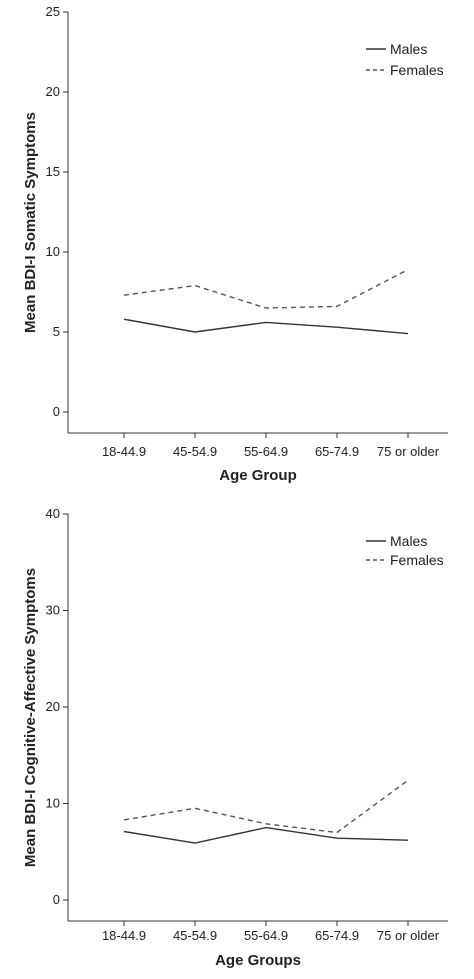 Image resolution: width=474 pixels, height=979 pixels. What do you see at coordinates (53, 11) in the screenshot?
I see `y-tick-label: 25` at bounding box center [53, 11].